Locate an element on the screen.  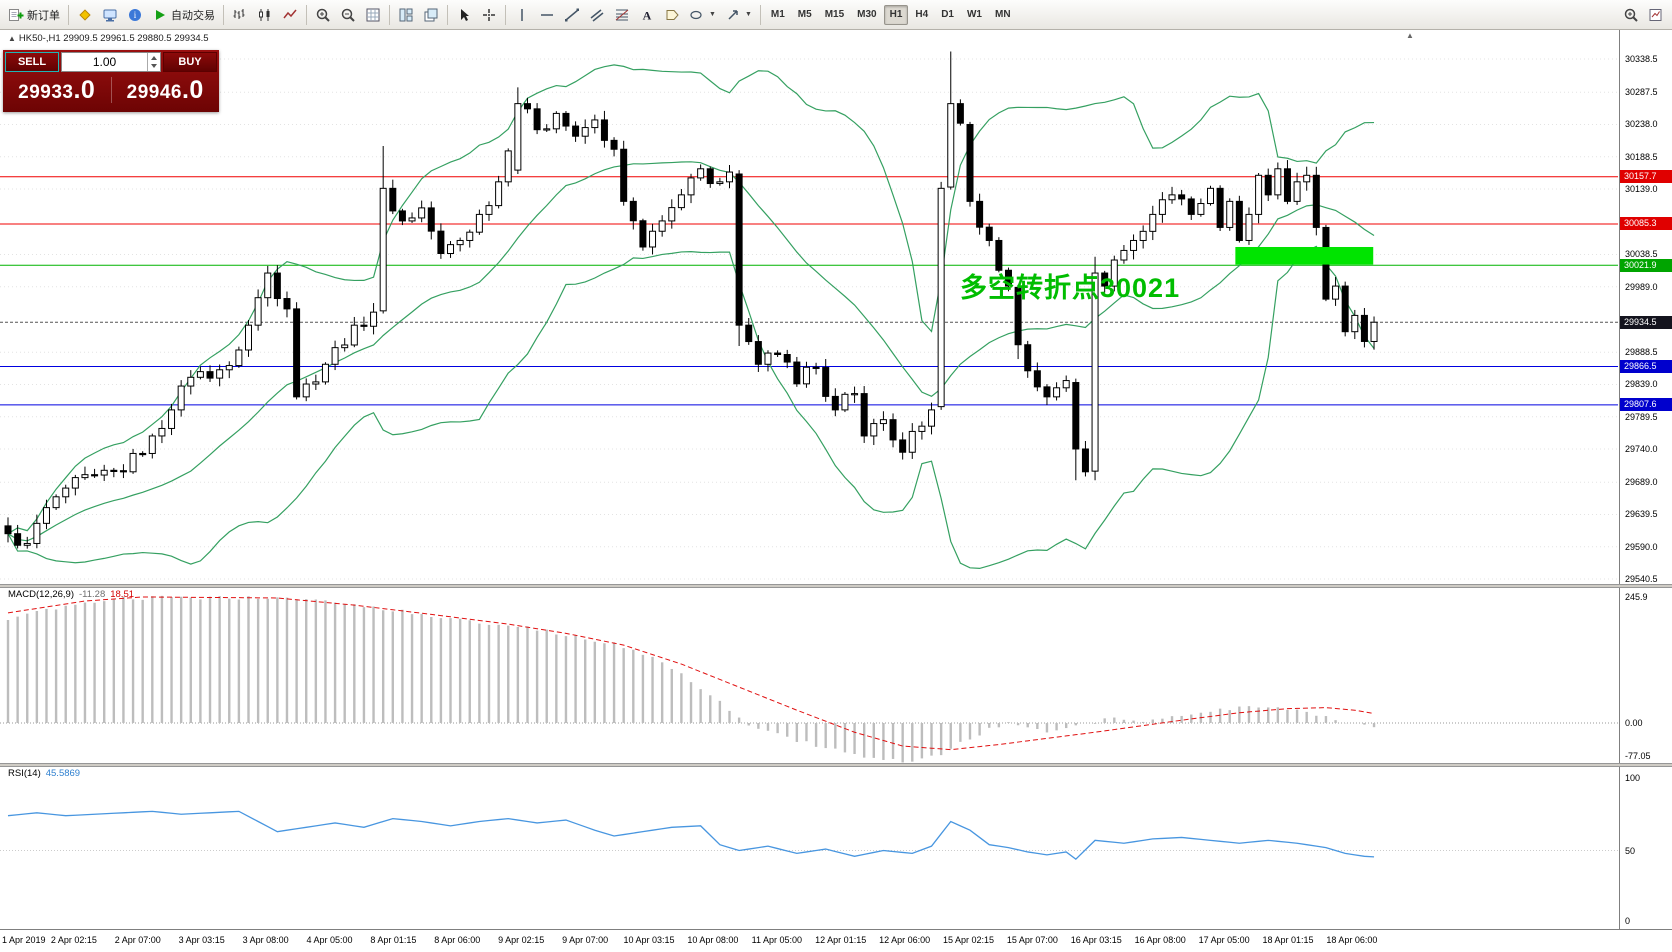
grid-icon is located at coordinates (373, 14).